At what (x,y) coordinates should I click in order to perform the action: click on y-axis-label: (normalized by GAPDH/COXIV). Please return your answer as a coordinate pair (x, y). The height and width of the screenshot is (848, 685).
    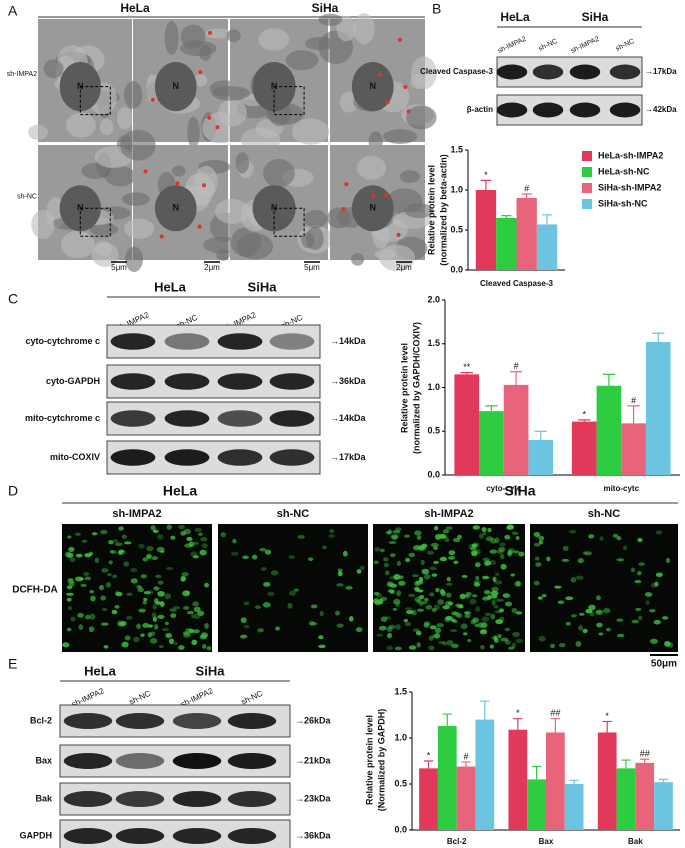
    Looking at the image, I should click on (416, 388).